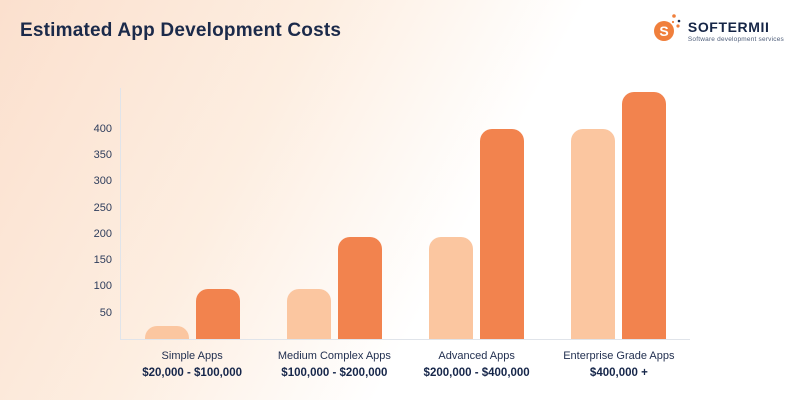 This screenshot has width=800, height=400. What do you see at coordinates (102, 260) in the screenshot?
I see `y-axis-tick-150: 150` at bounding box center [102, 260].